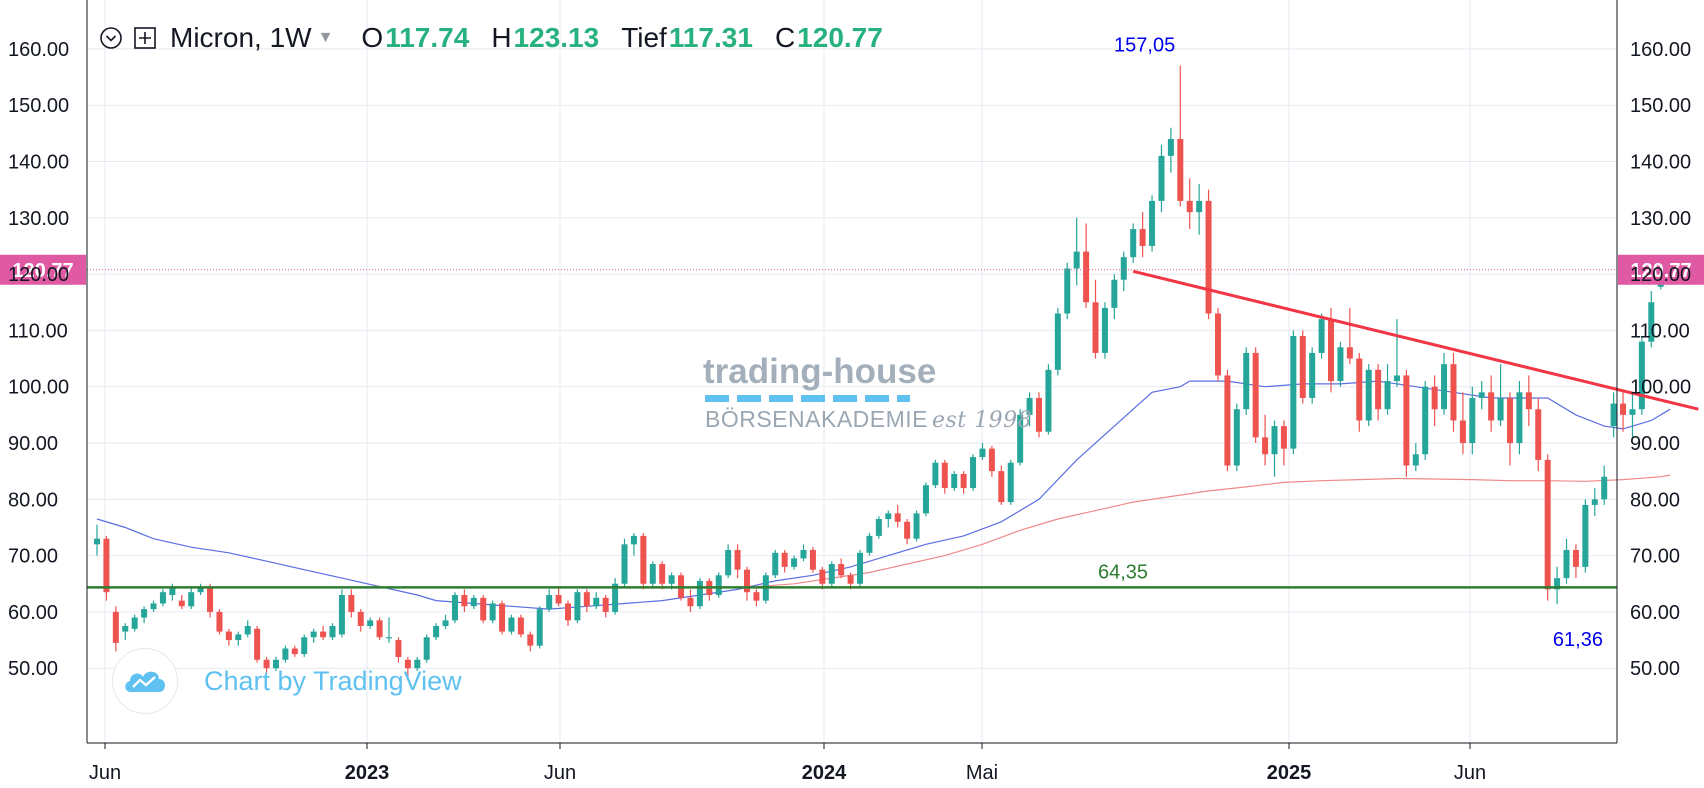 The width and height of the screenshot is (1704, 788). I want to click on tradingview-badge-text: Chart by TradingView, so click(333, 680).